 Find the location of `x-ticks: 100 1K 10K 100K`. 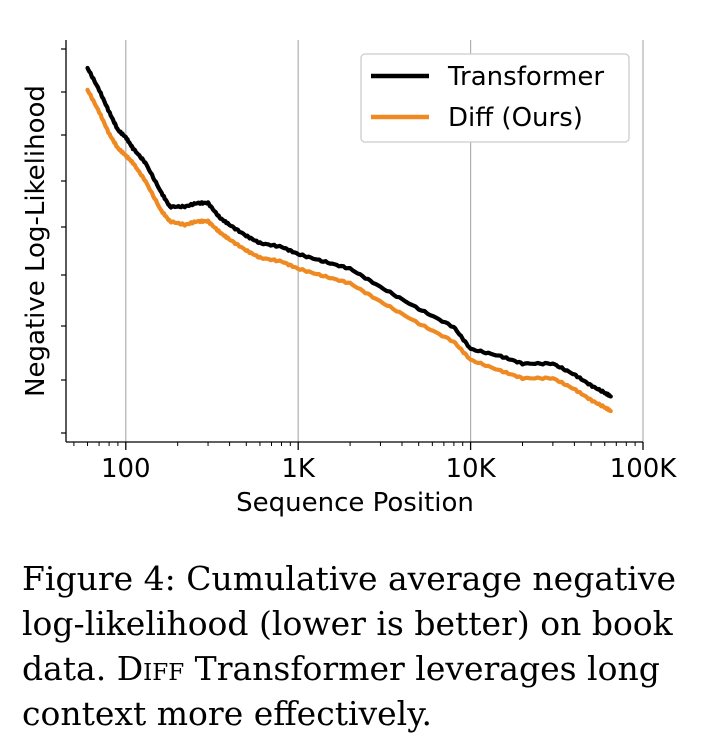

x-ticks: 100 1K 10K 100K is located at coordinates (375, 463).